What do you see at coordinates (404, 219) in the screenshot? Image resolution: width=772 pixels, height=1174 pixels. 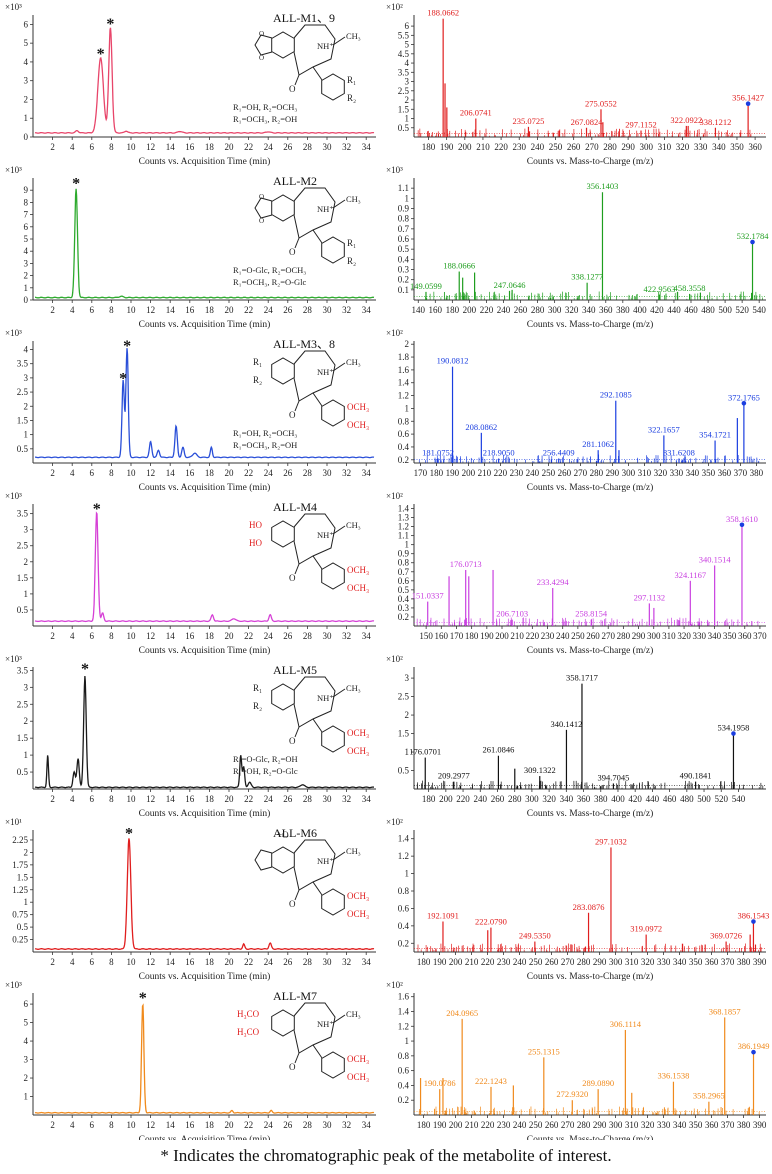 I see `y-tick-label: 0.8` at bounding box center [404, 219].